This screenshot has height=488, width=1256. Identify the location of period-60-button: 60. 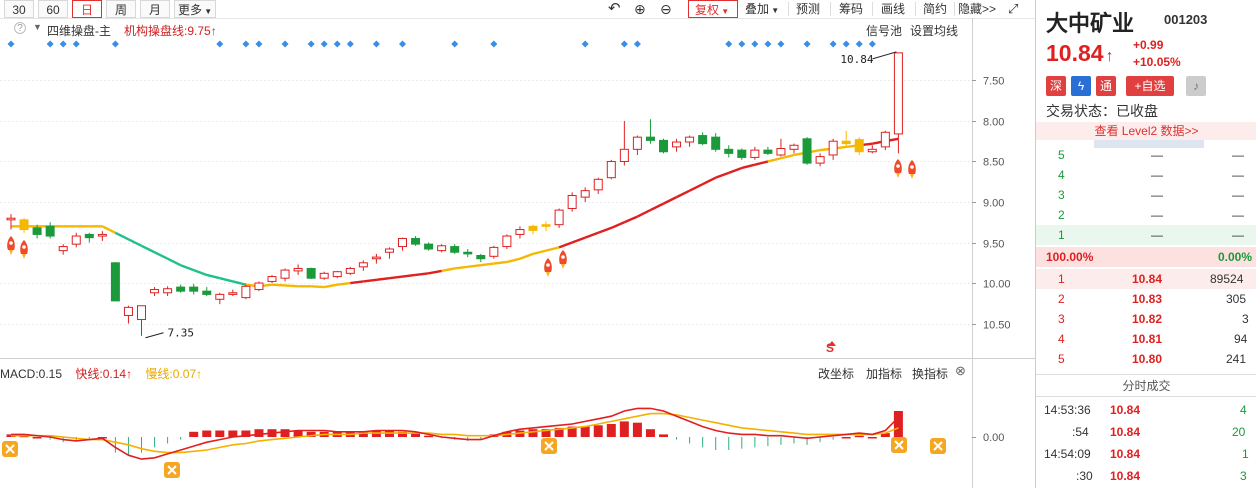
(53, 9).